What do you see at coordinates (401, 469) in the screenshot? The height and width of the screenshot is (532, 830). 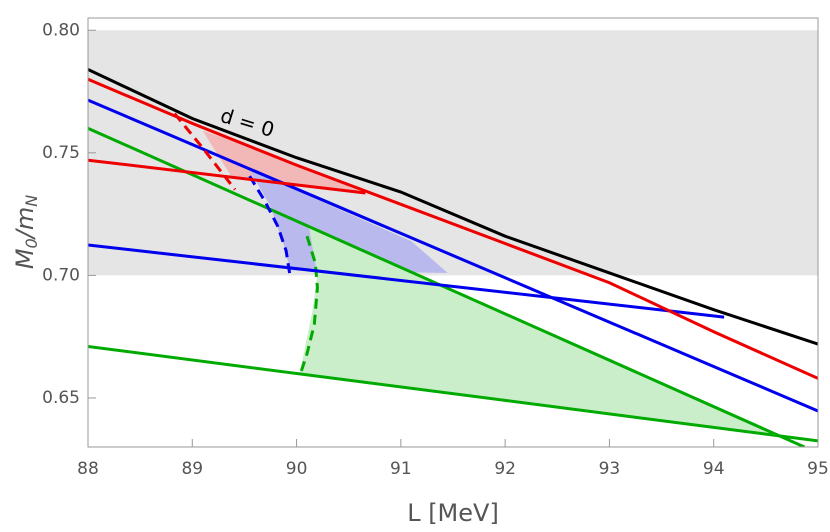 I see `x-tick-label: 91` at bounding box center [401, 469].